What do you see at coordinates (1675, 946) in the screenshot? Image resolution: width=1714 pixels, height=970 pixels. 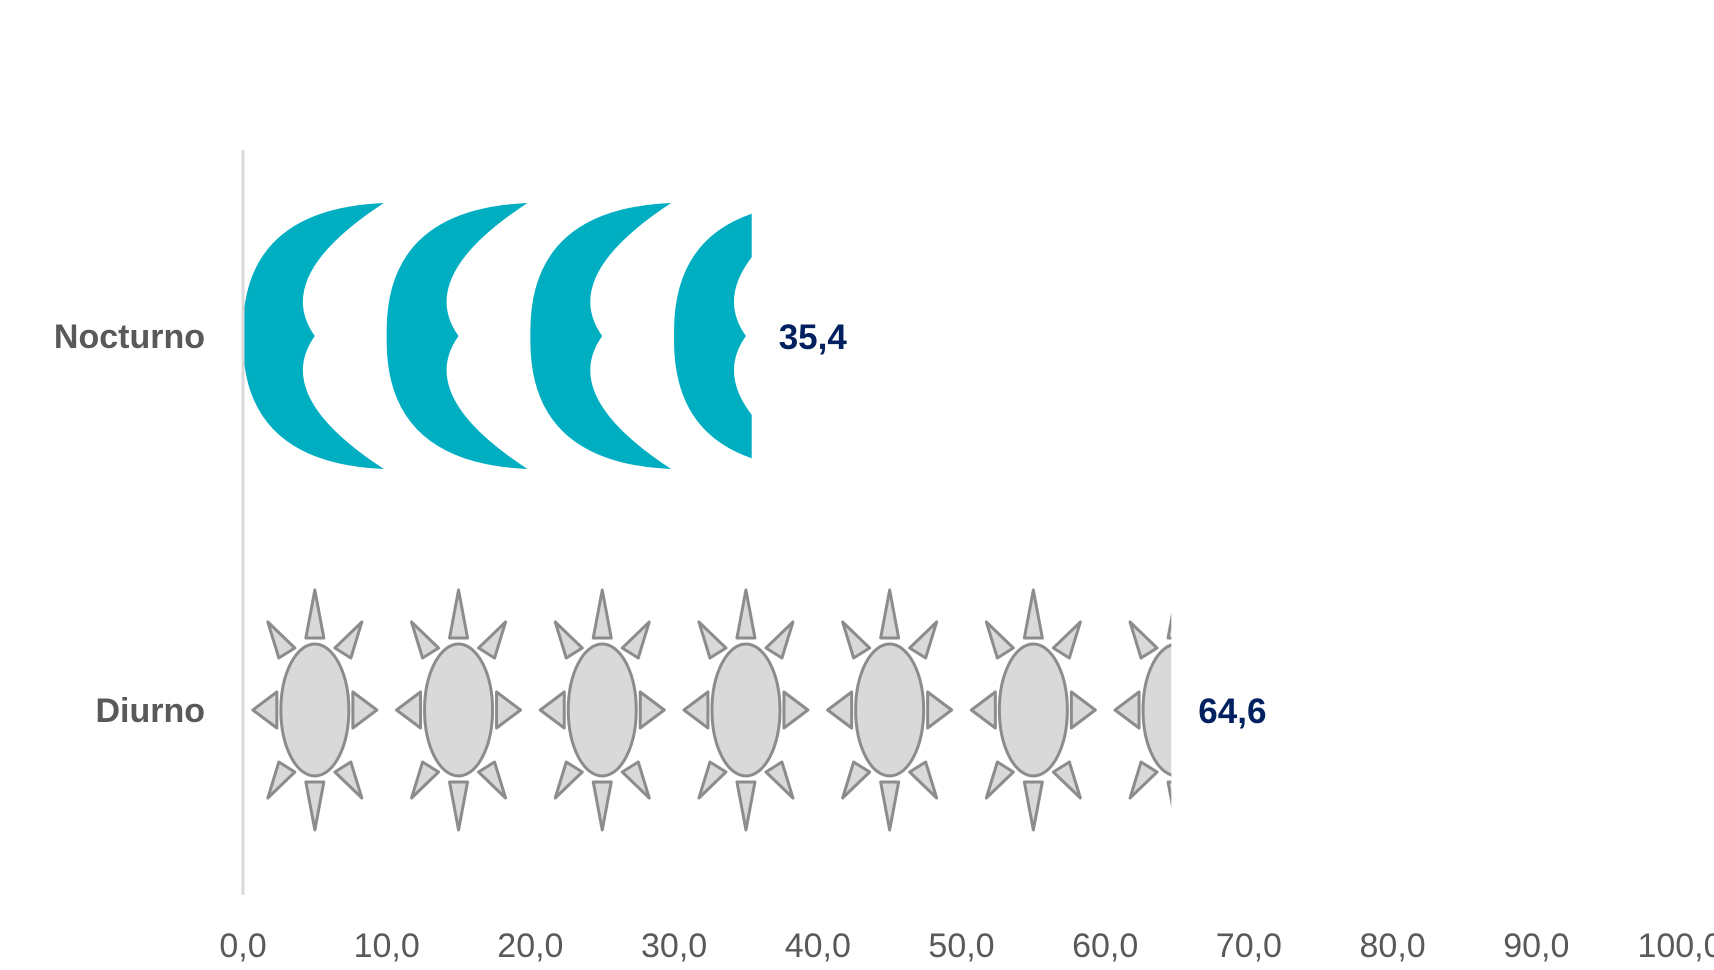 I see `x-tick-label: 100,0` at bounding box center [1675, 946].